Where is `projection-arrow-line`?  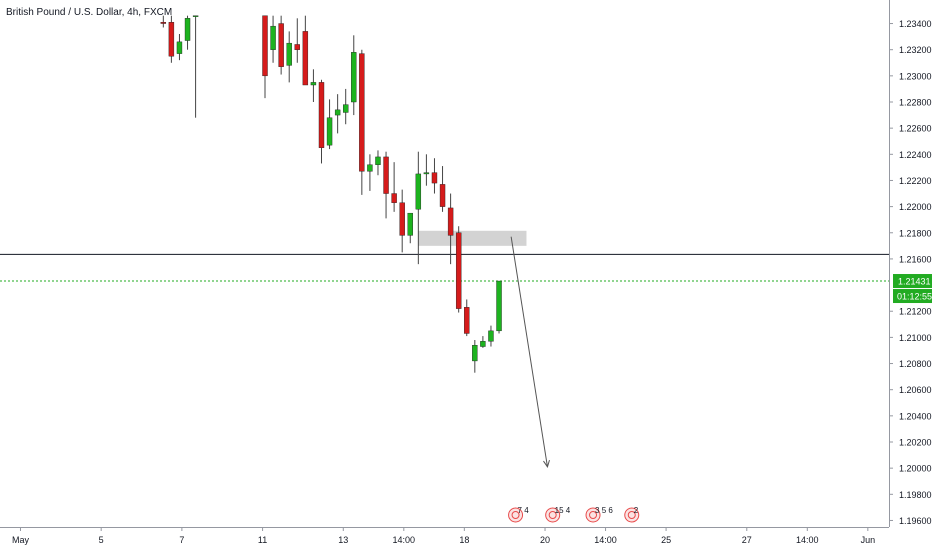
projection-arrow-line is located at coordinates (529, 351).